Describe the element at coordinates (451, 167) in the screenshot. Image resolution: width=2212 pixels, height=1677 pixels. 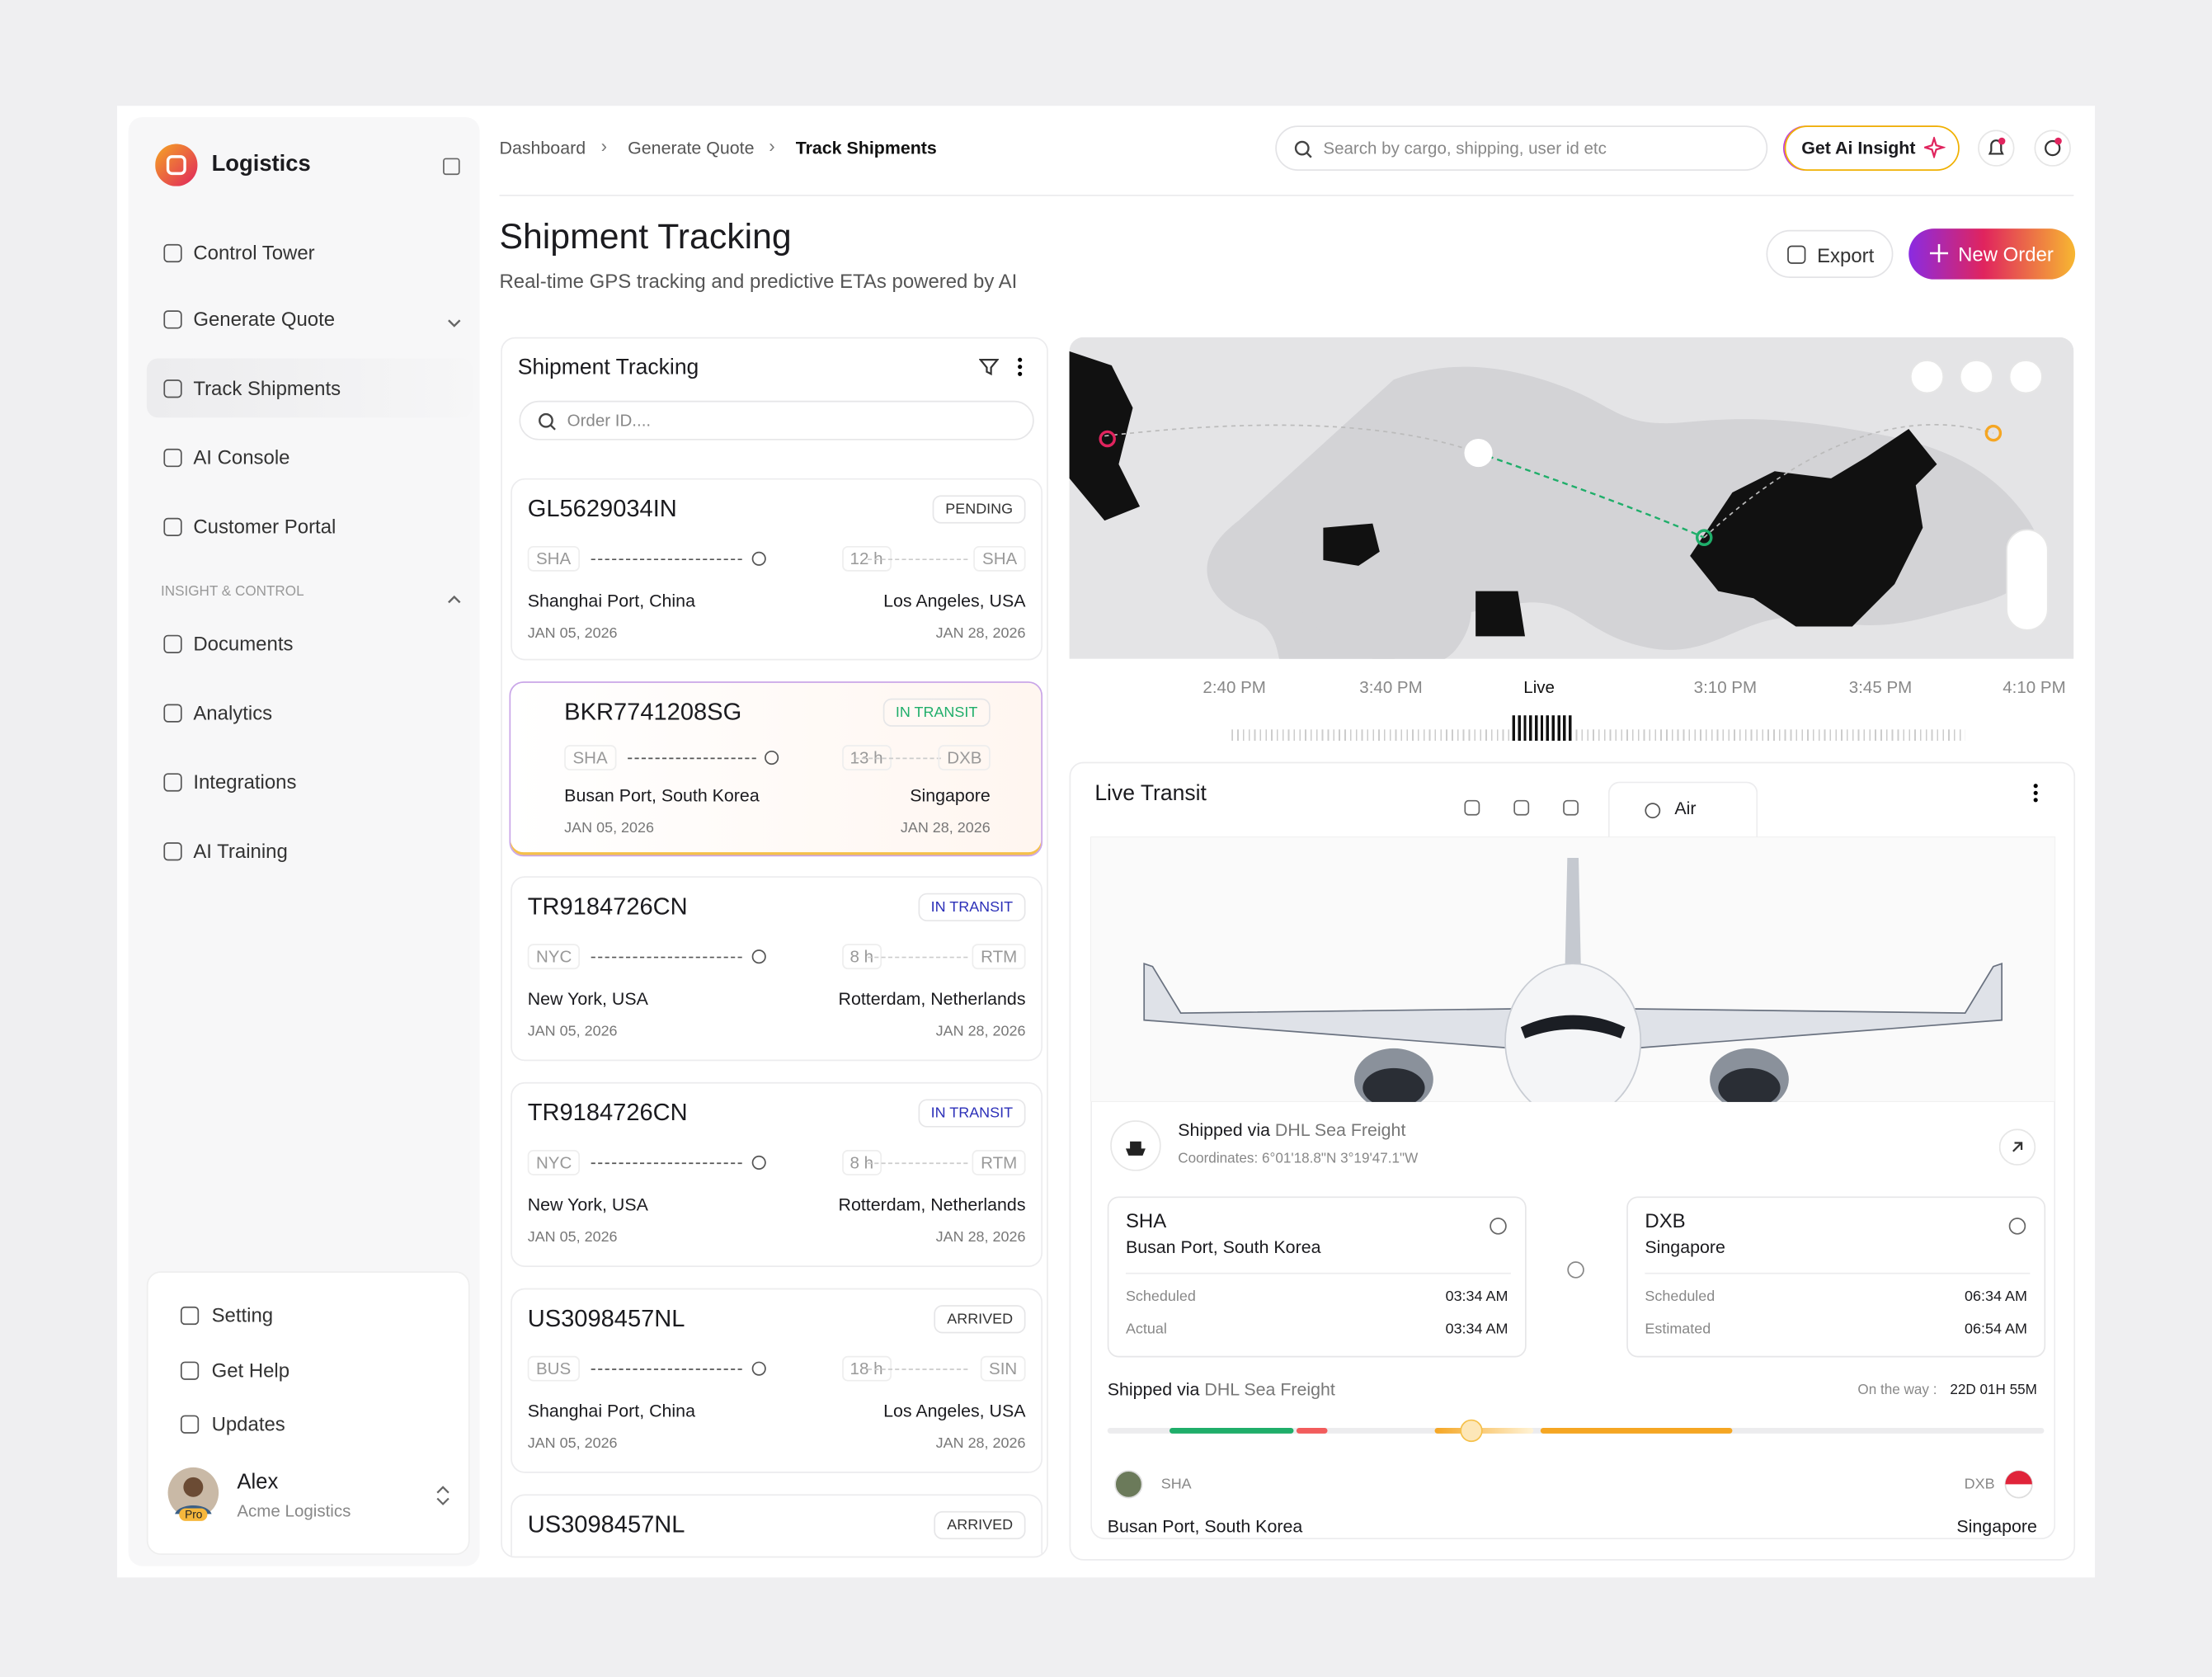
I see `collapse-button` at that location.